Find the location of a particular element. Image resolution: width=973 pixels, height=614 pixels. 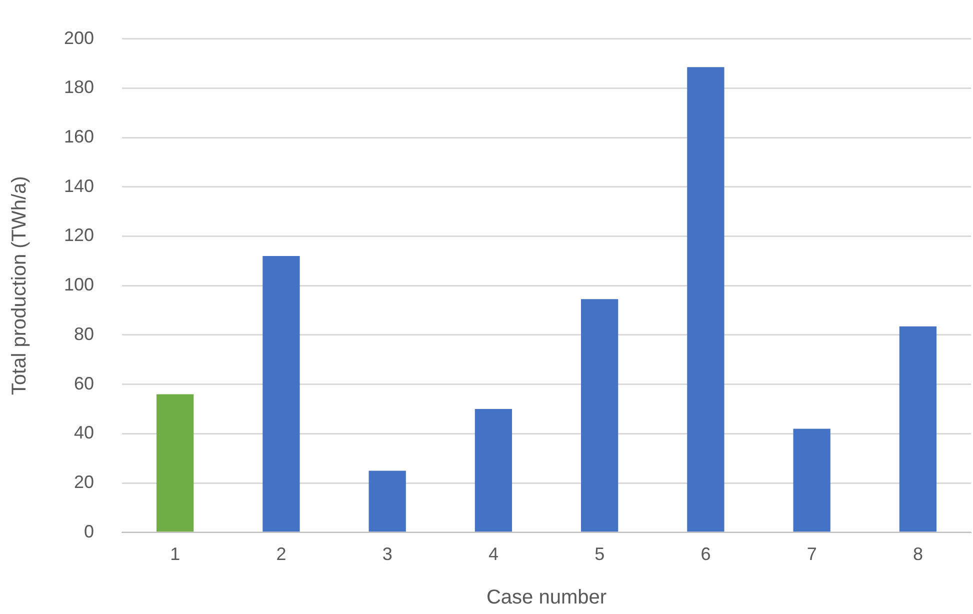

x-tick-label: 6 is located at coordinates (705, 554).